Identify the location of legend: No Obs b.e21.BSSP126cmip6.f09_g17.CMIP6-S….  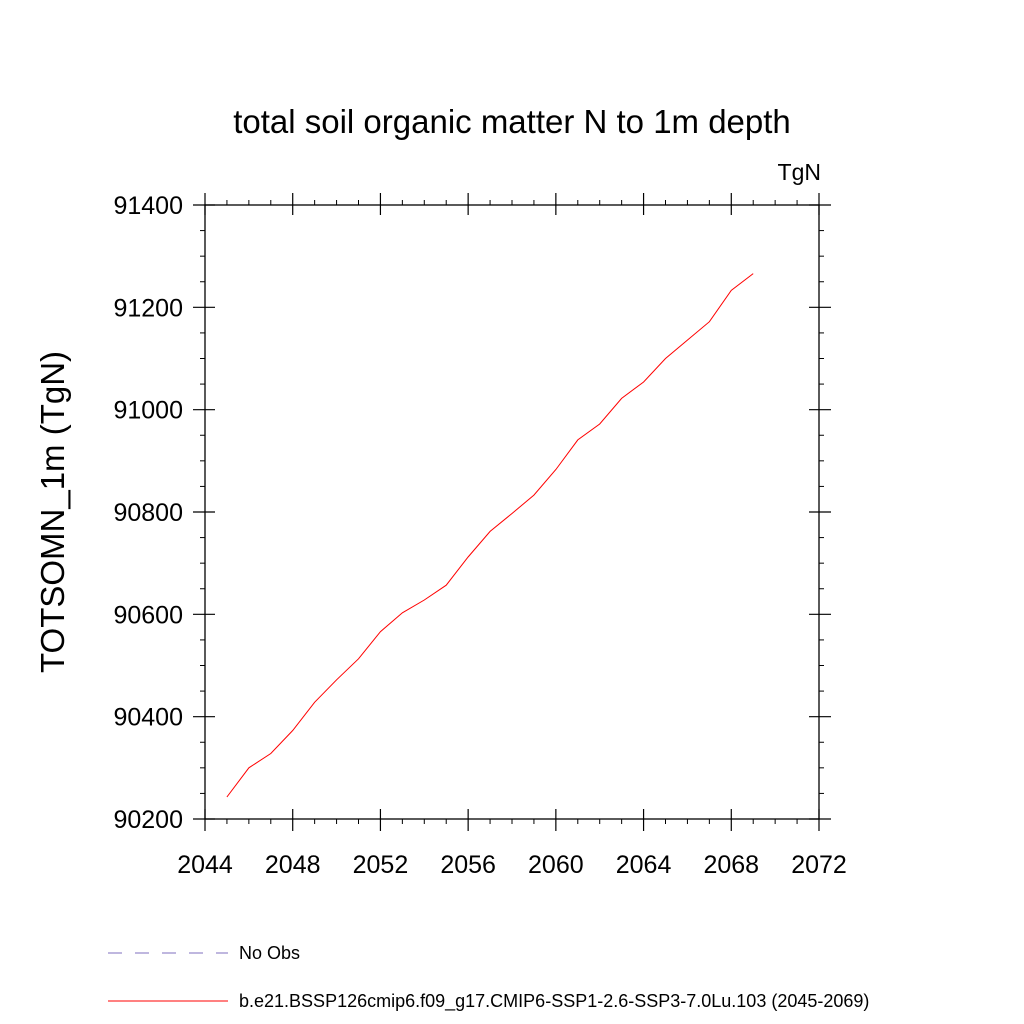
(488, 977).